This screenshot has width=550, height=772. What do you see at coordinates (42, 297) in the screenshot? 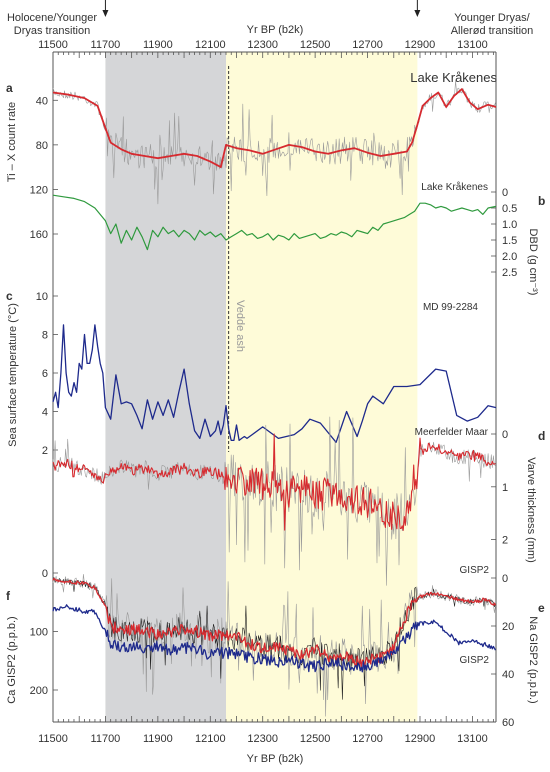
I see `panel-c-y-tick-label: 10` at bounding box center [42, 297].